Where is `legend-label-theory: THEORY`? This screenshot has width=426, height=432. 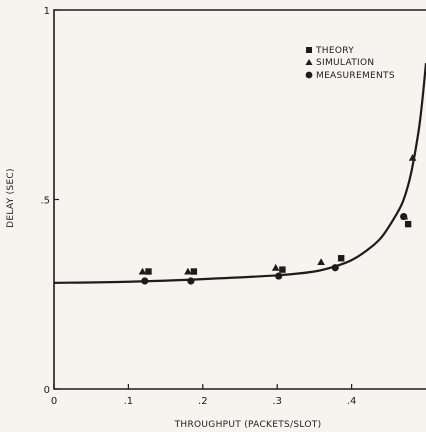 legend-label-theory: THEORY is located at coordinates (334, 51).